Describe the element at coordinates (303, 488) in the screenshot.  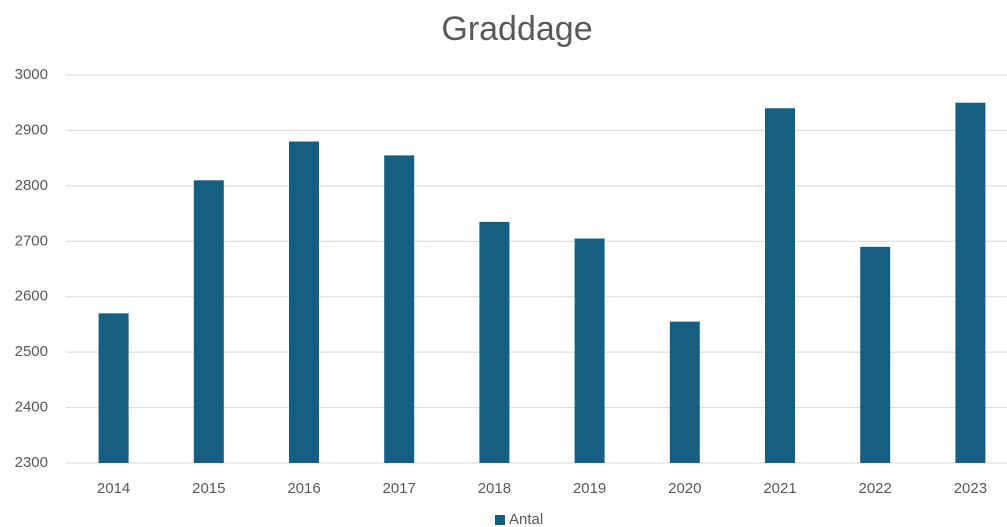
I see `x-tick-label: 2016` at that location.